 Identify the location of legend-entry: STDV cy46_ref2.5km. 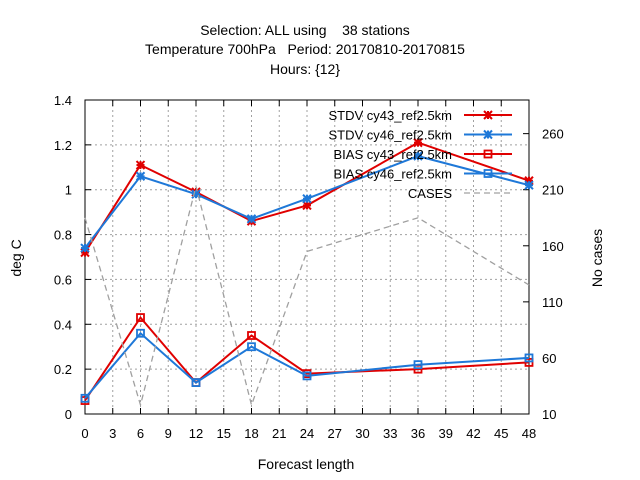
(420, 135).